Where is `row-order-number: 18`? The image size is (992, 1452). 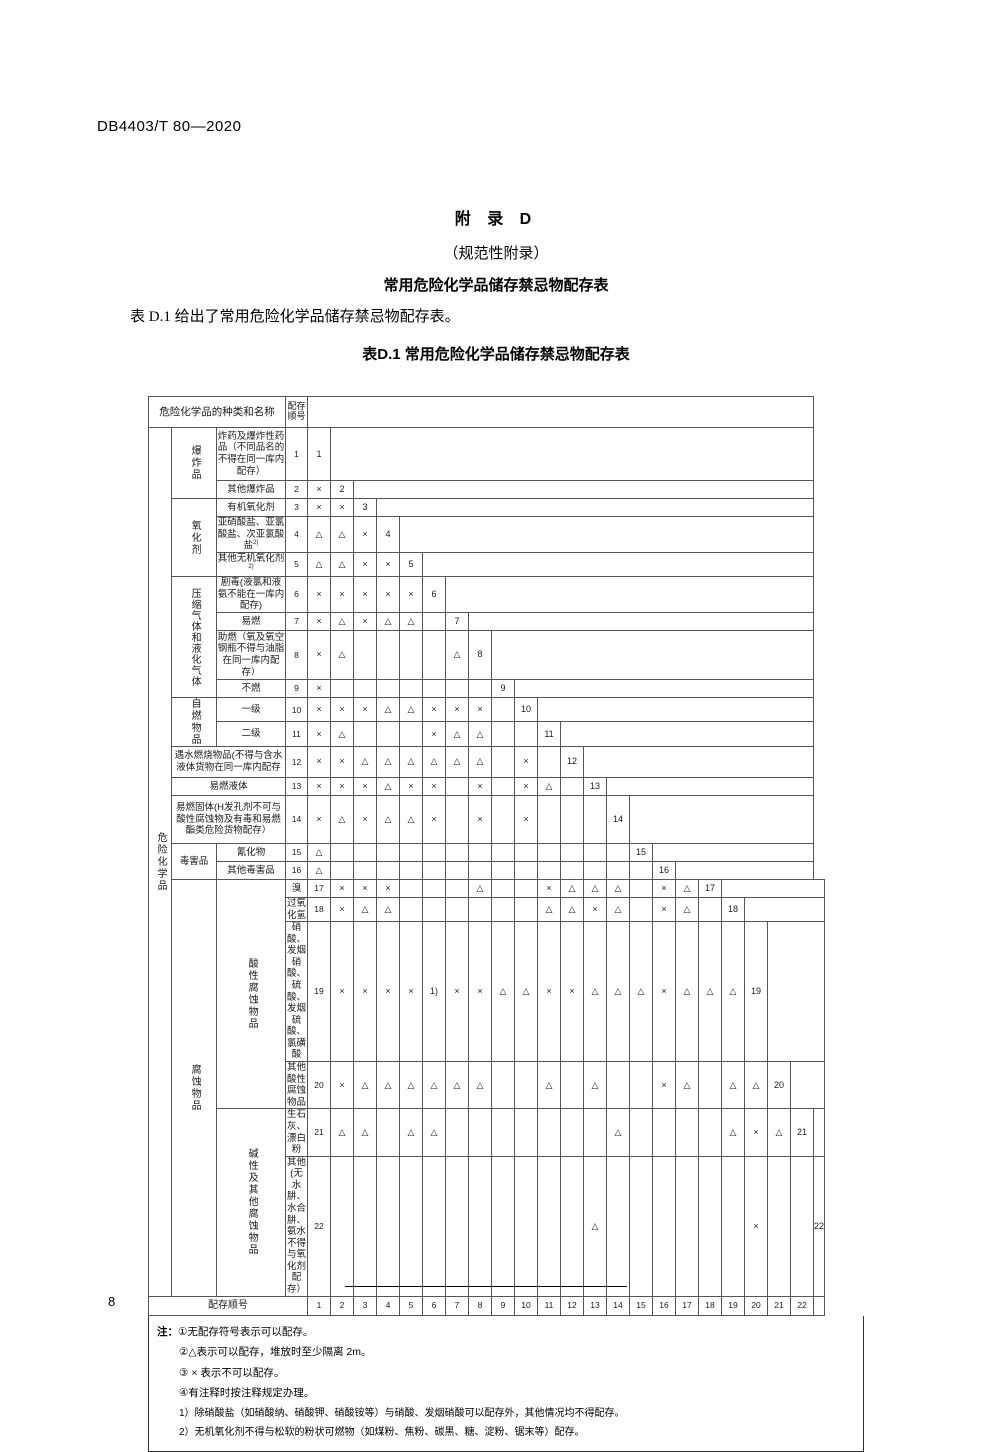
row-order-number: 18 is located at coordinates (319, 909).